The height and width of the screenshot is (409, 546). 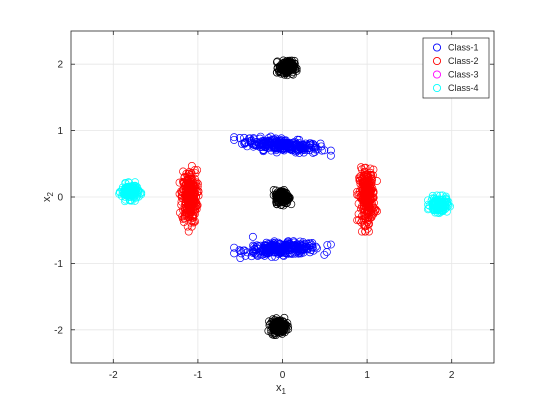 I want to click on svg-text: x2, so click(x=48, y=196).